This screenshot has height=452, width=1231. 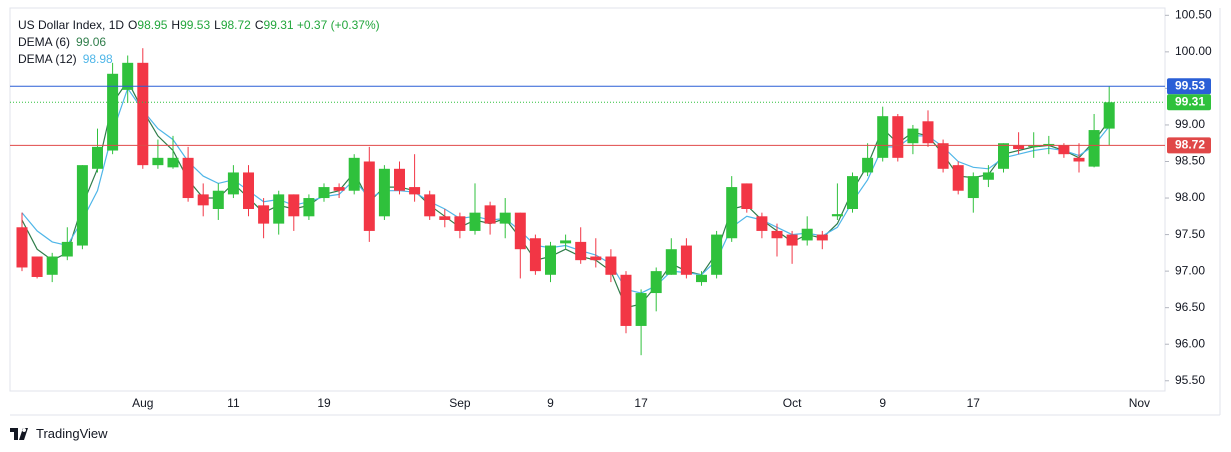 I want to click on y-tick-label: 95.50, so click(x=1190, y=380).